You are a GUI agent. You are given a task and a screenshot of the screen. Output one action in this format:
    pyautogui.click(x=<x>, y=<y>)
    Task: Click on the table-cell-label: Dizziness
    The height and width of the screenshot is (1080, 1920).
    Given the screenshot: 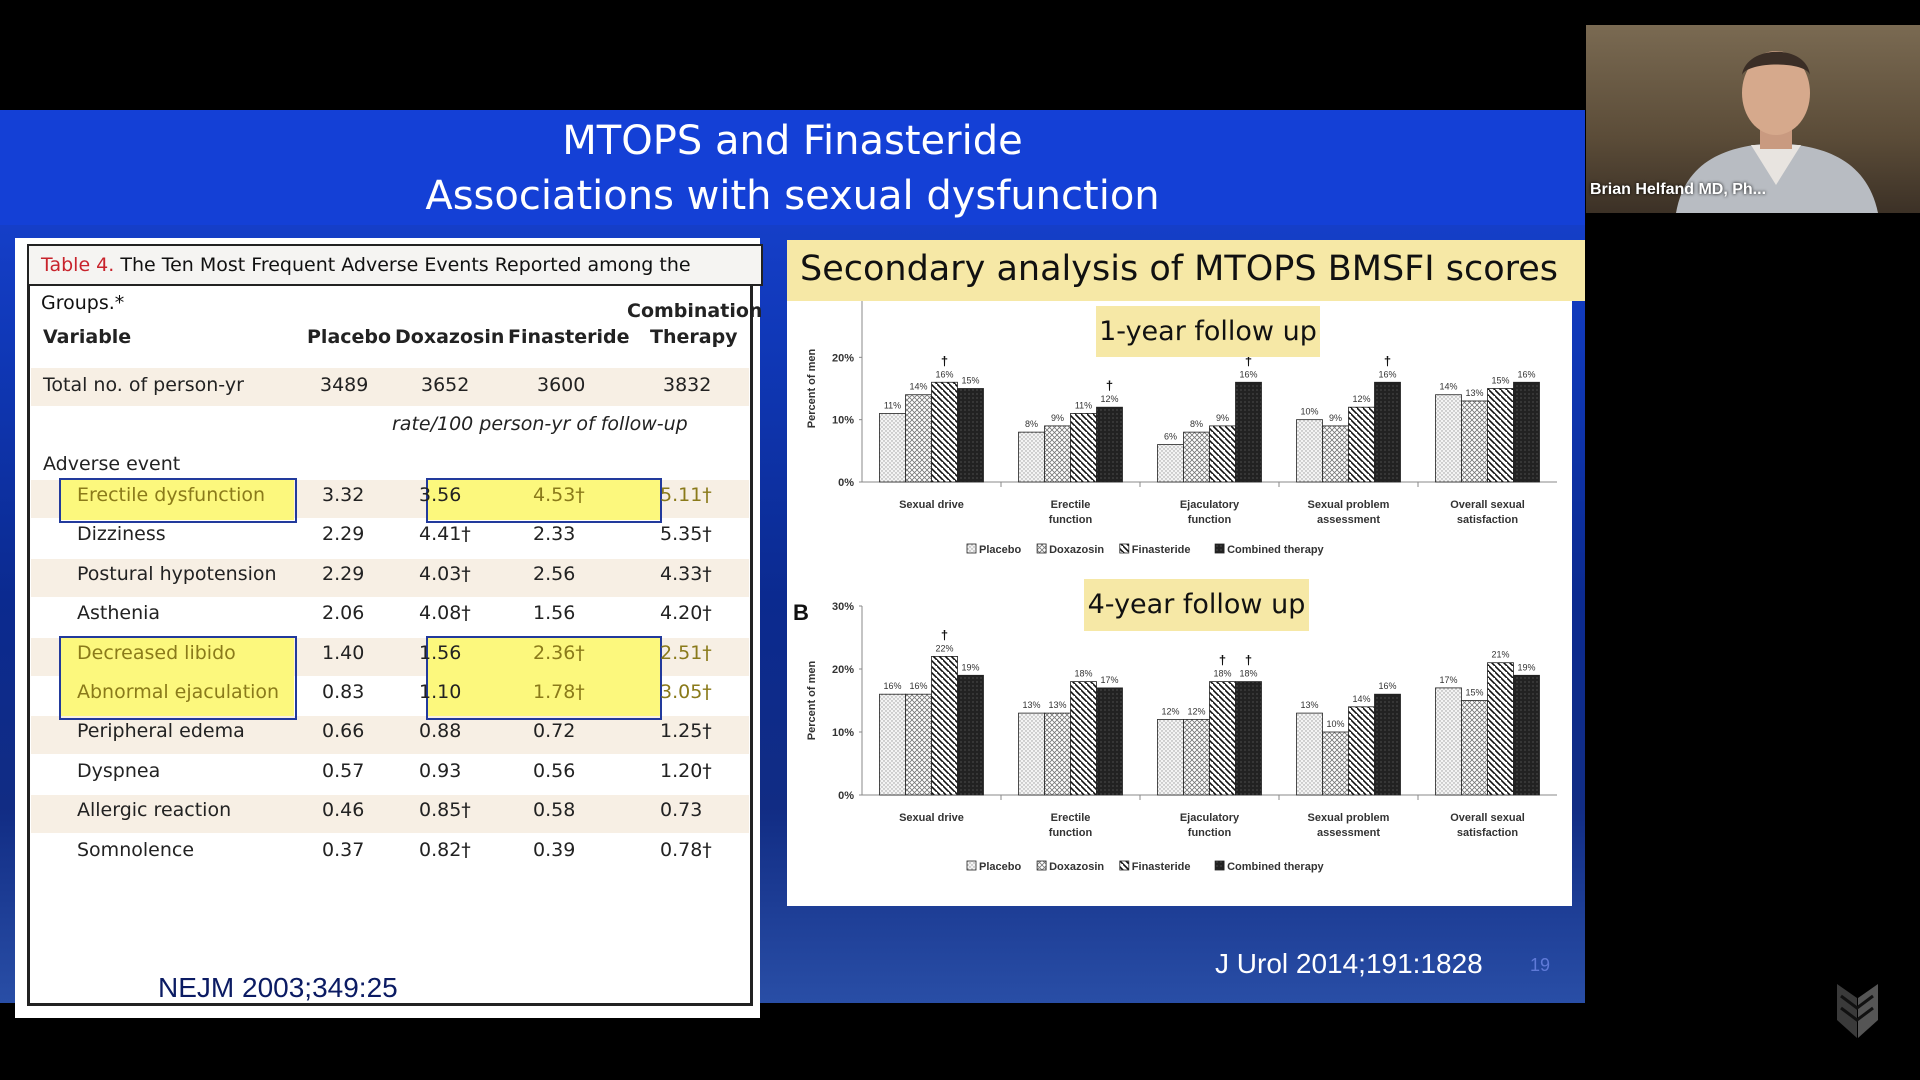 What is the action you would take?
    pyautogui.click(x=121, y=534)
    